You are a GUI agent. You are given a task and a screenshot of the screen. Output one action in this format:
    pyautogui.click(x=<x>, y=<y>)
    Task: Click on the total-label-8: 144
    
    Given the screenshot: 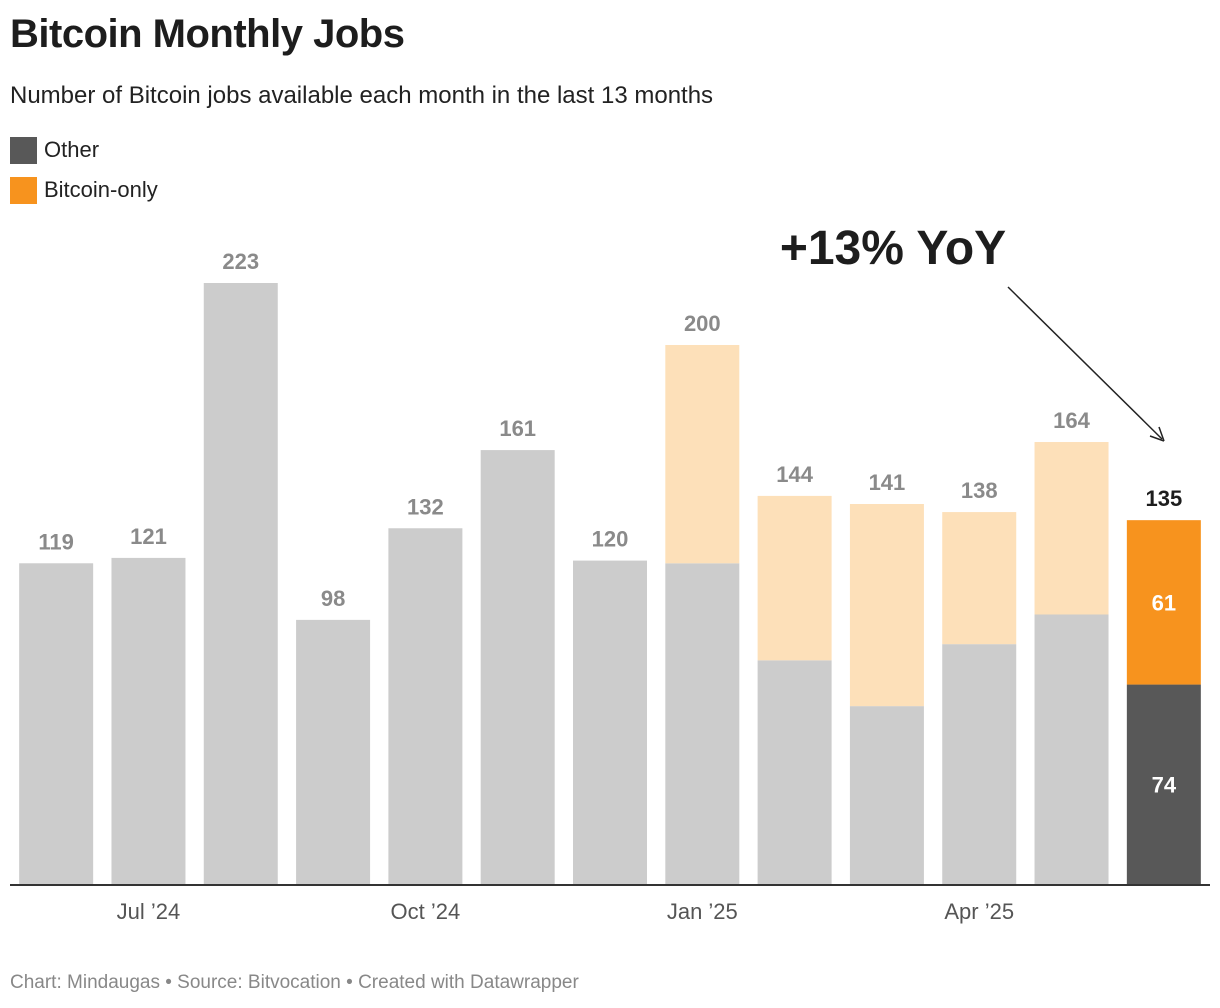 What is the action you would take?
    pyautogui.click(x=794, y=474)
    